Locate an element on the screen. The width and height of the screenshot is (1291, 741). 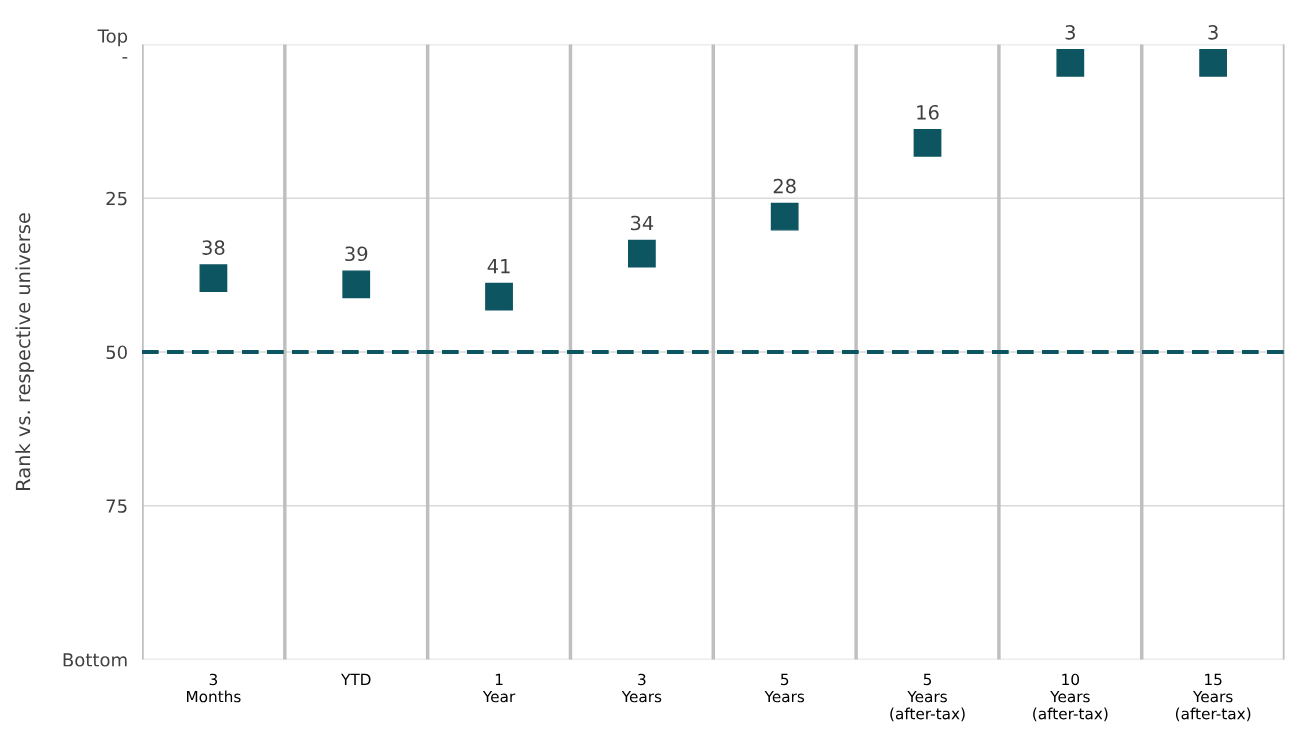
data-label: 41 is located at coordinates (498, 266).